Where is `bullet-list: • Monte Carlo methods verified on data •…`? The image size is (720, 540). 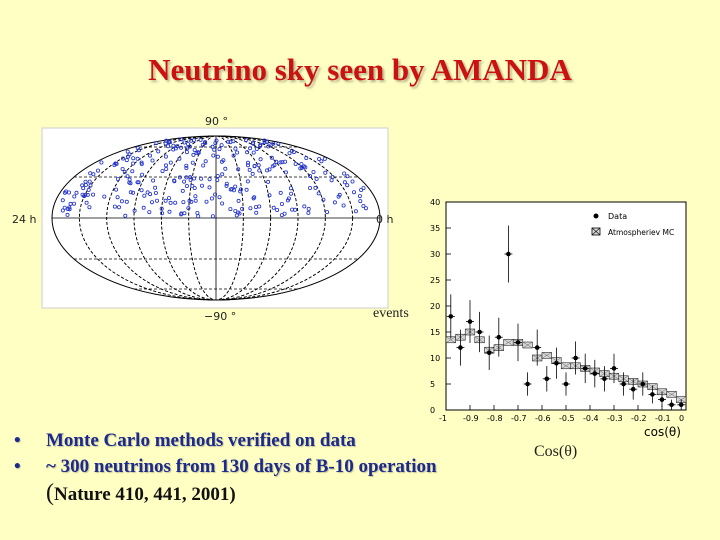 bullet-list: • Monte Carlo methods verified on data •… is located at coordinates (229, 468).